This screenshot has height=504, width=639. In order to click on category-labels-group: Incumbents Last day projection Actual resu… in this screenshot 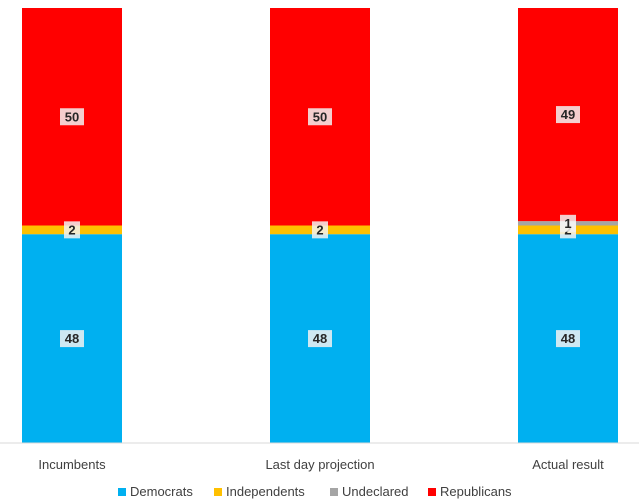, I will do `click(321, 464)`.